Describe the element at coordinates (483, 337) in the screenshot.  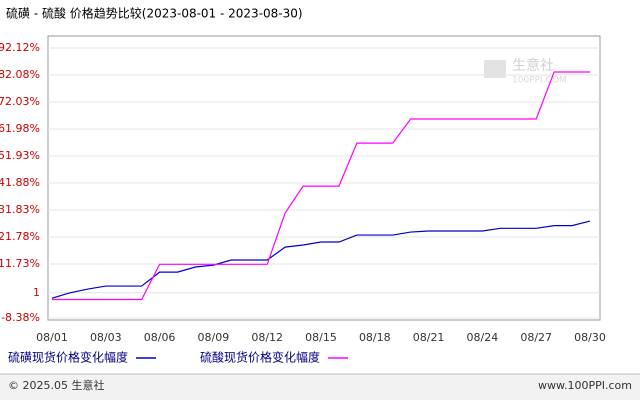
I see `x-tick-label: 08/24` at that location.